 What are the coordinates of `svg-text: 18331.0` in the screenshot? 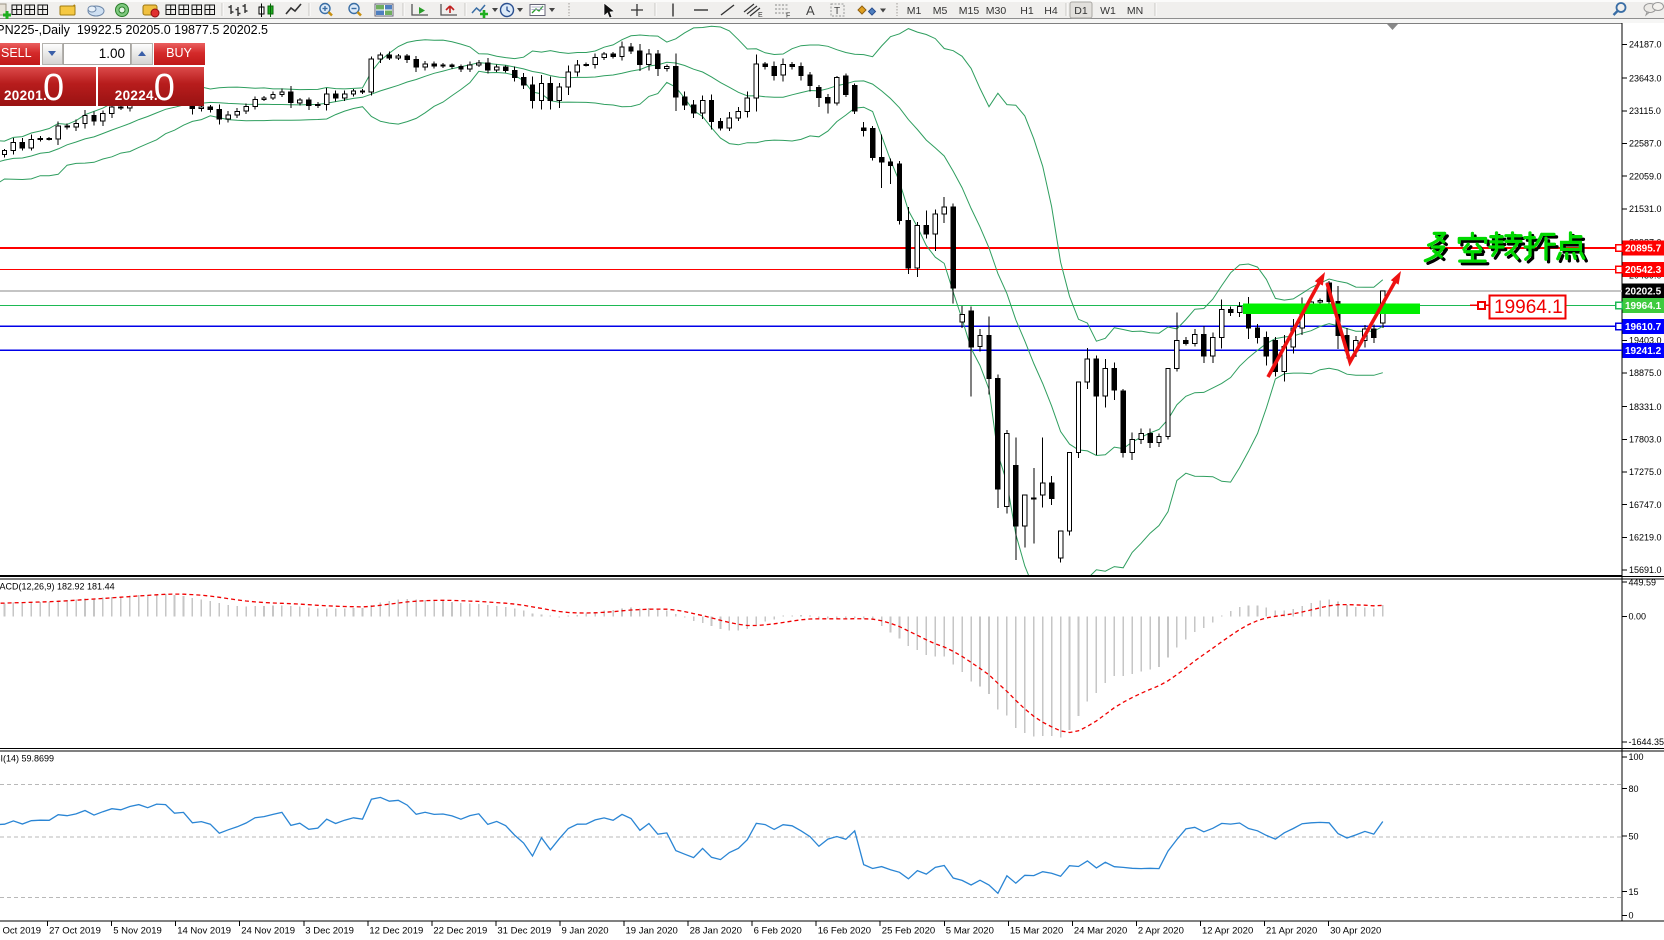 It's located at (1645, 407).